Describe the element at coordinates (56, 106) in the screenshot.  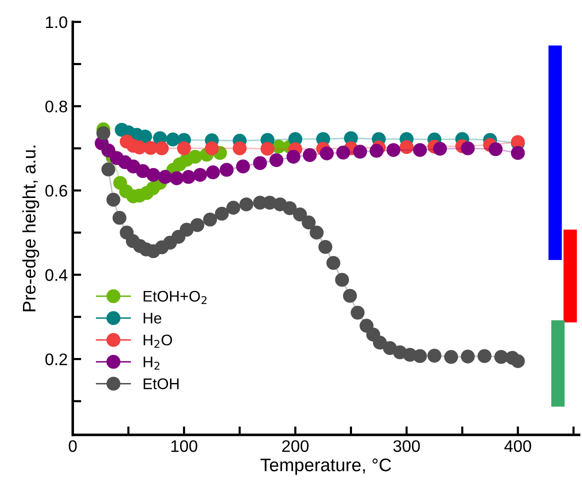
I see `y-tick-label: 0.8` at that location.